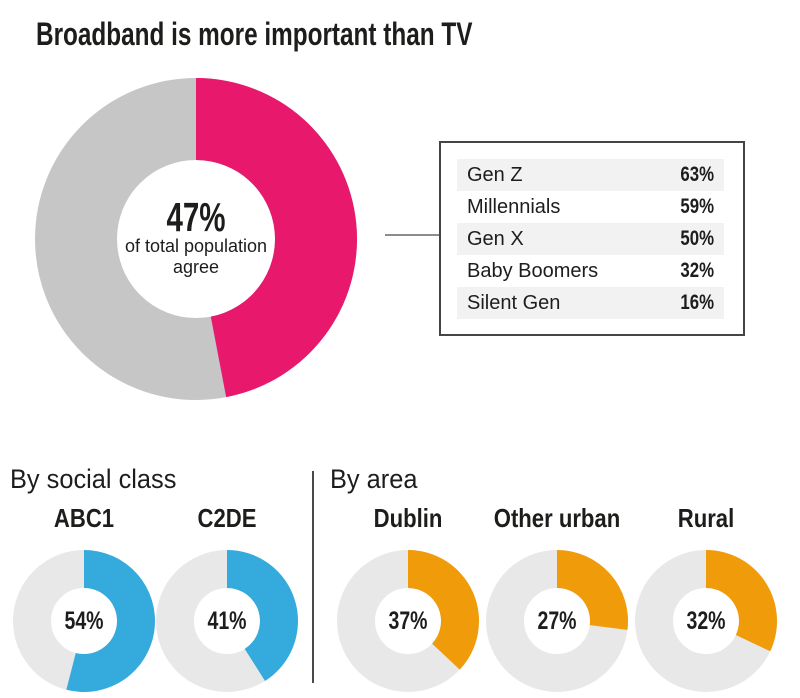 Image resolution: width=800 pixels, height=698 pixels. What do you see at coordinates (514, 206) in the screenshot?
I see `legend-row-label: Millennials` at bounding box center [514, 206].